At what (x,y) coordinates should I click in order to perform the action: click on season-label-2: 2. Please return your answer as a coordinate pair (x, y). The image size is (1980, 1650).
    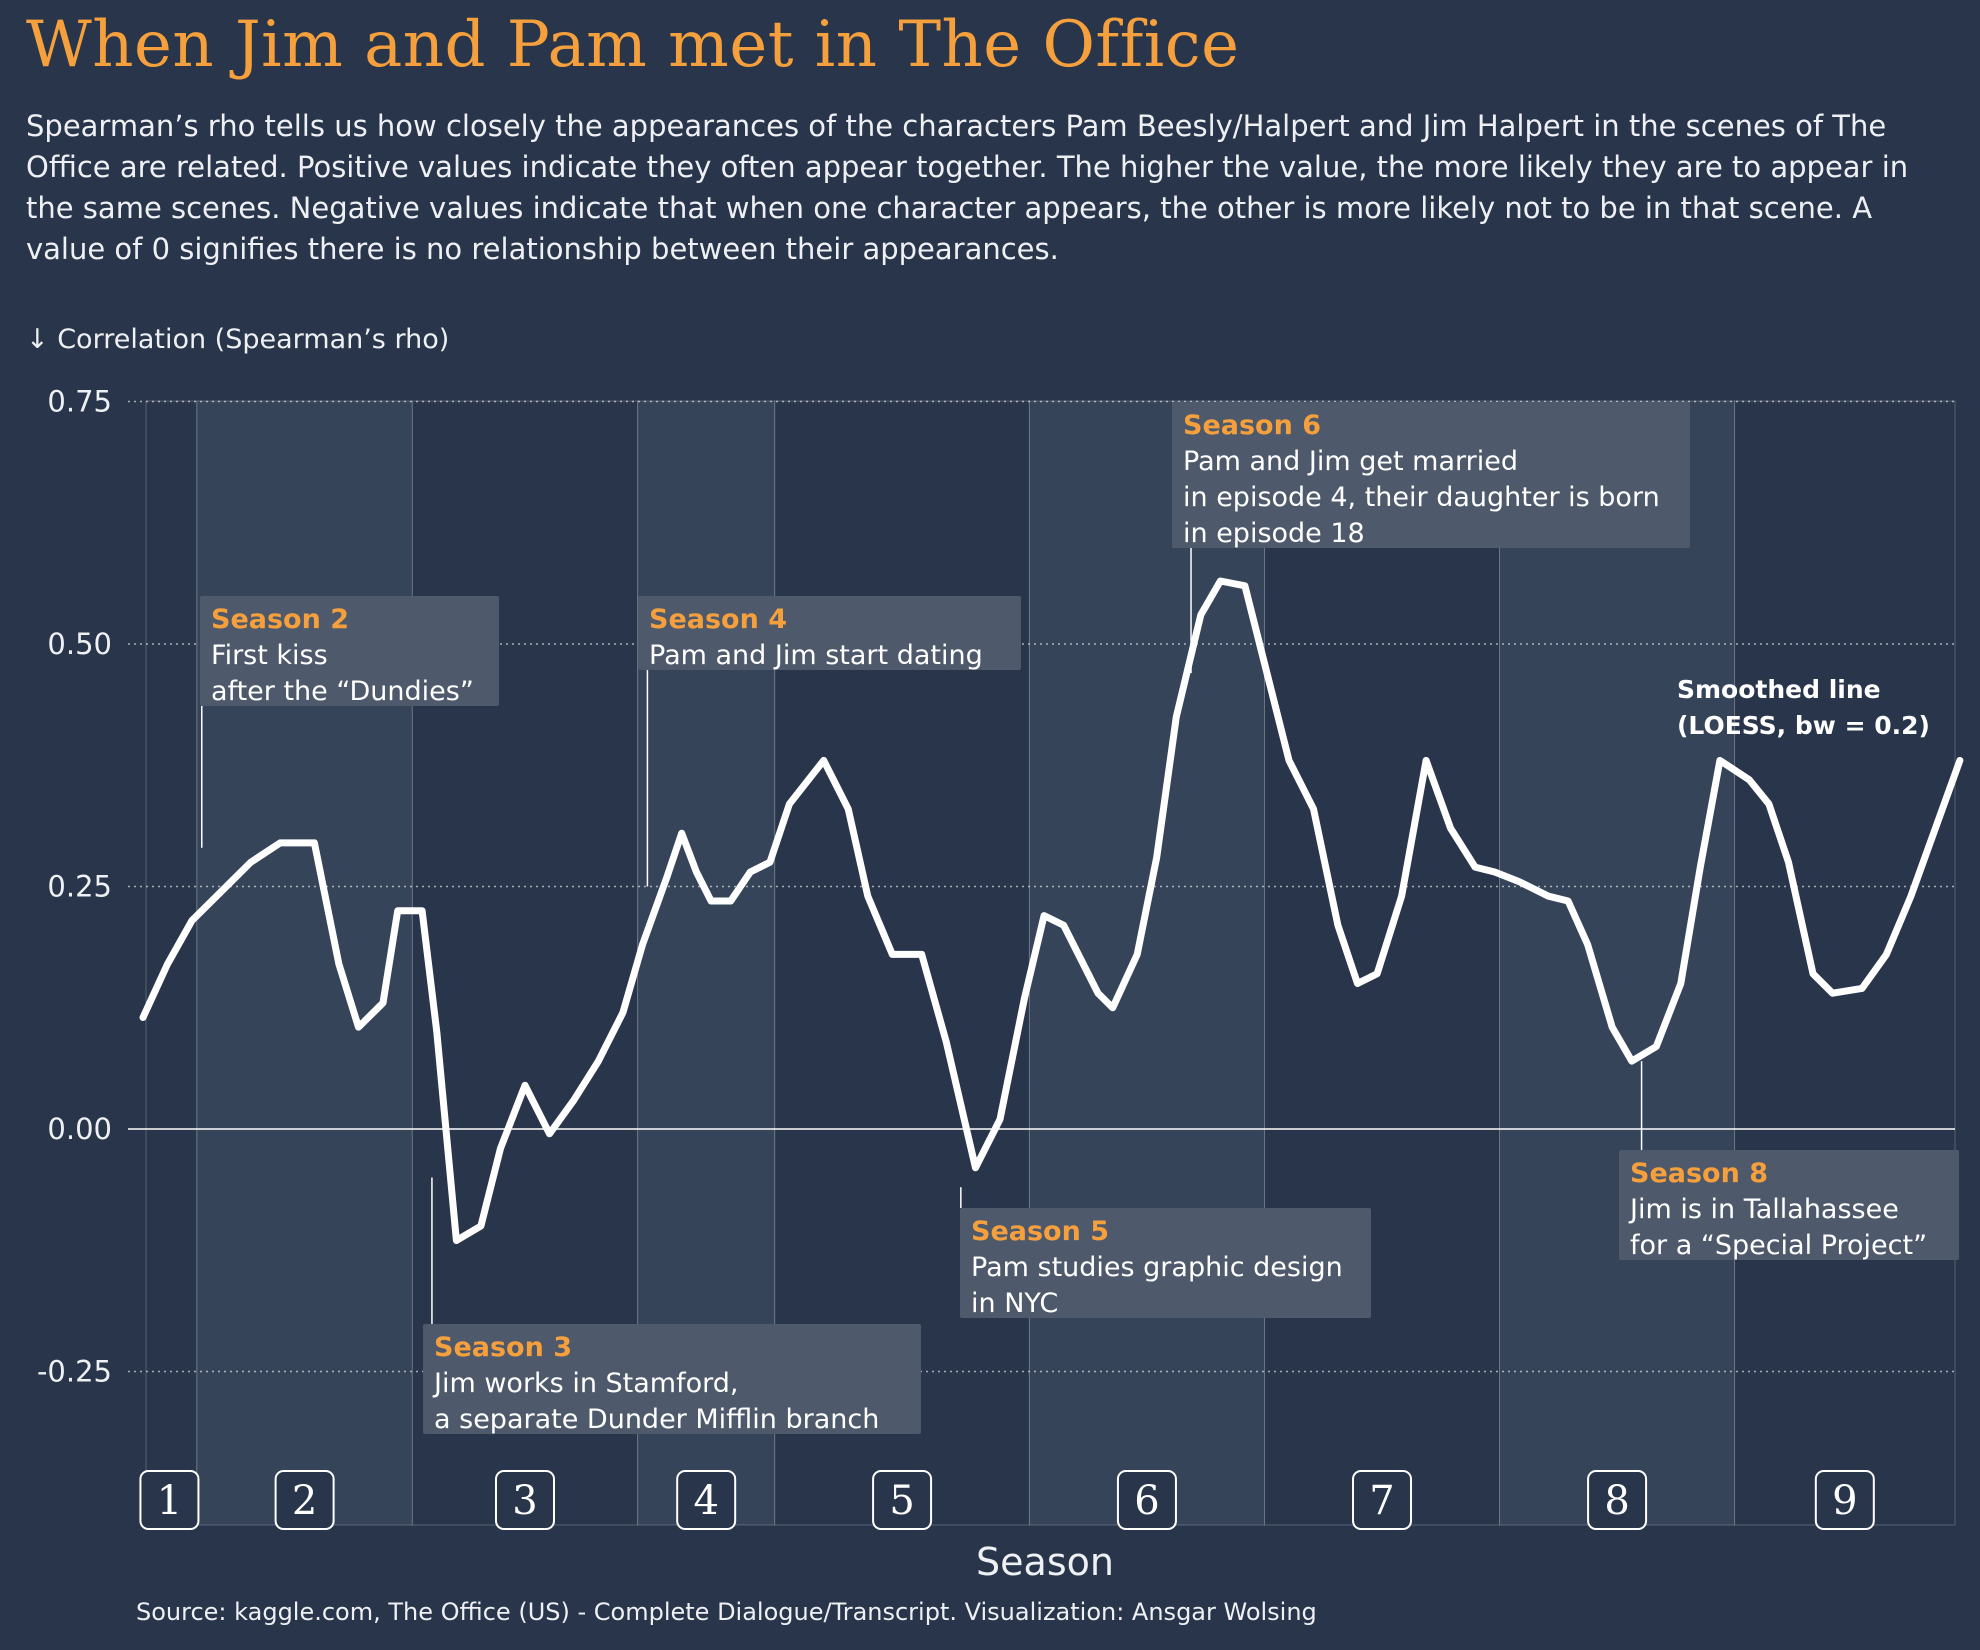
    Looking at the image, I should click on (304, 1500).